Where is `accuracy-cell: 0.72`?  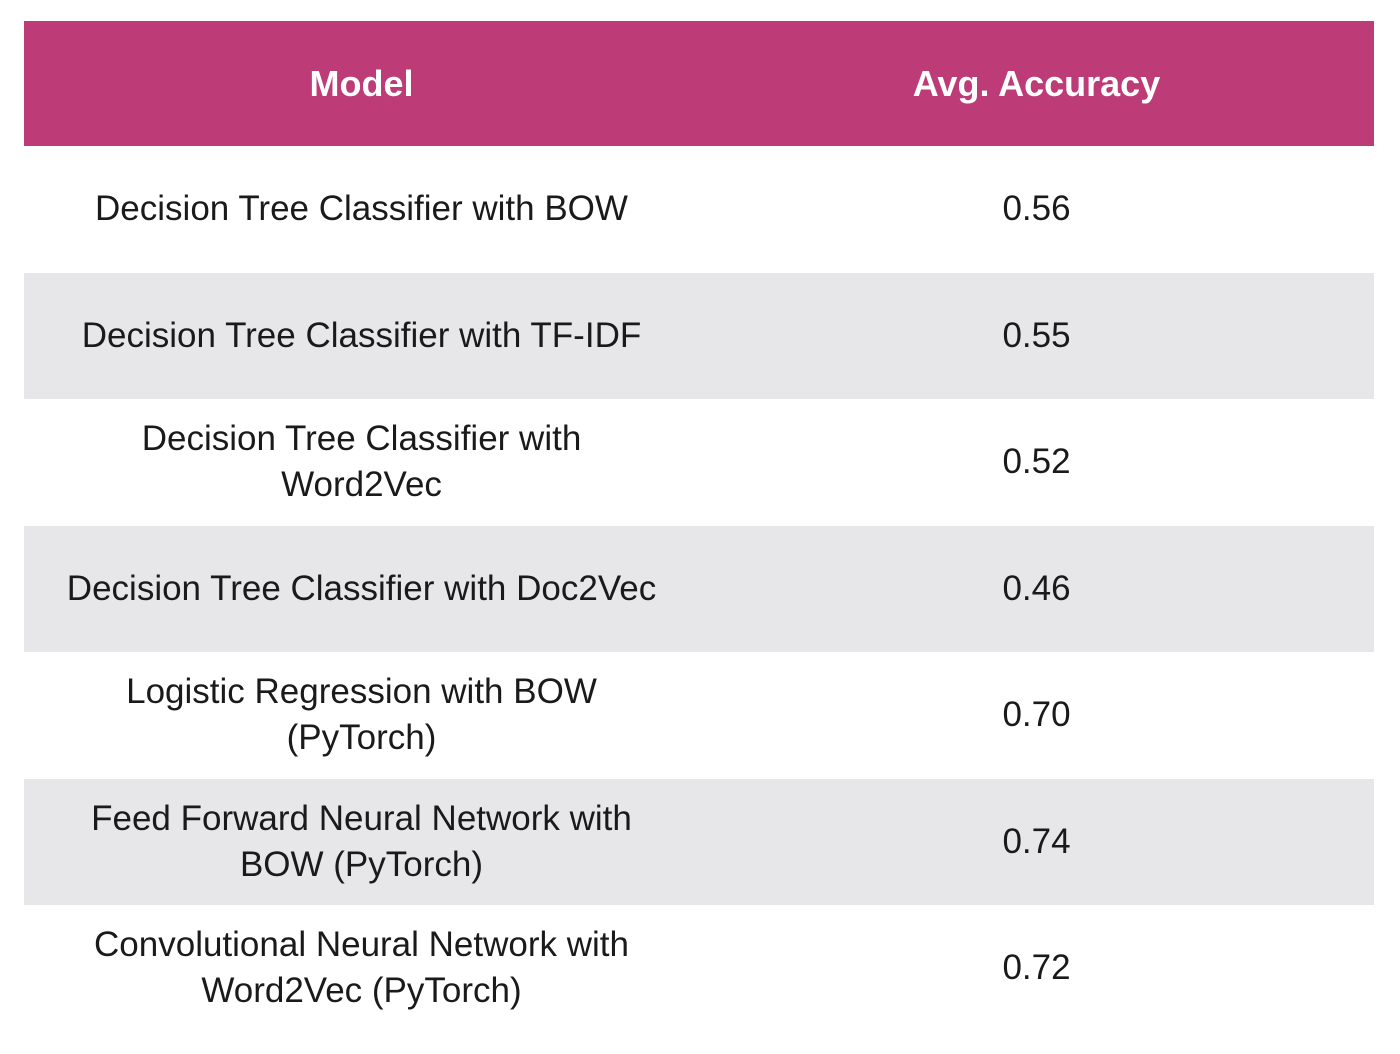
accuracy-cell: 0.72 is located at coordinates (1036, 968).